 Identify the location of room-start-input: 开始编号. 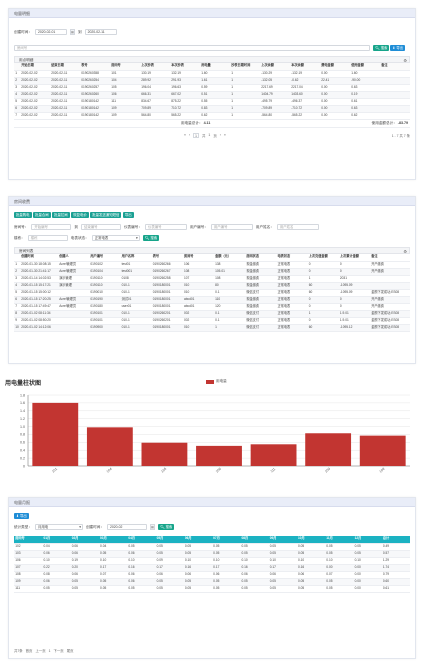
(51, 227).